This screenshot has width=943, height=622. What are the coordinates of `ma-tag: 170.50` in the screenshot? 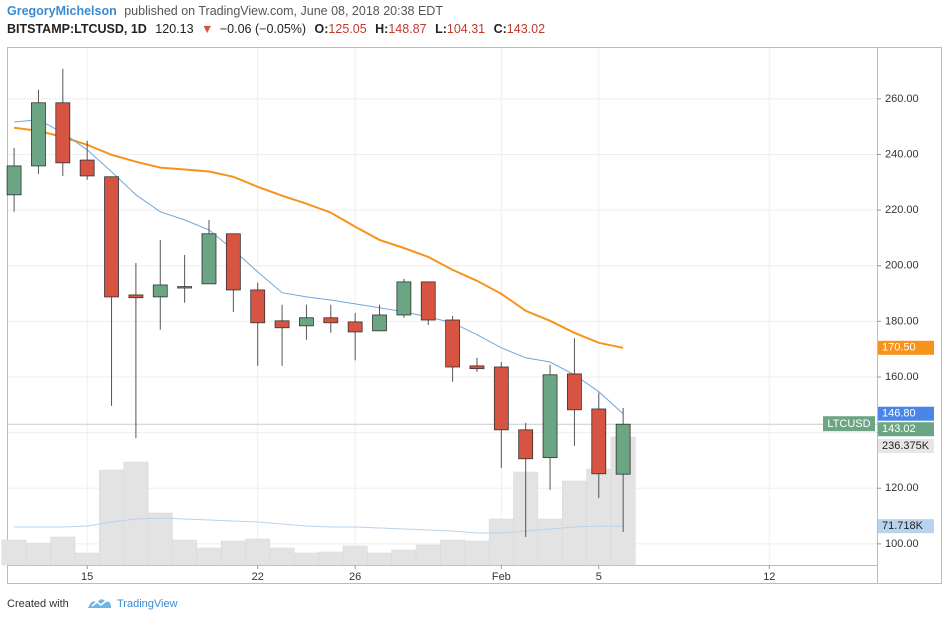 It's located at (899, 348).